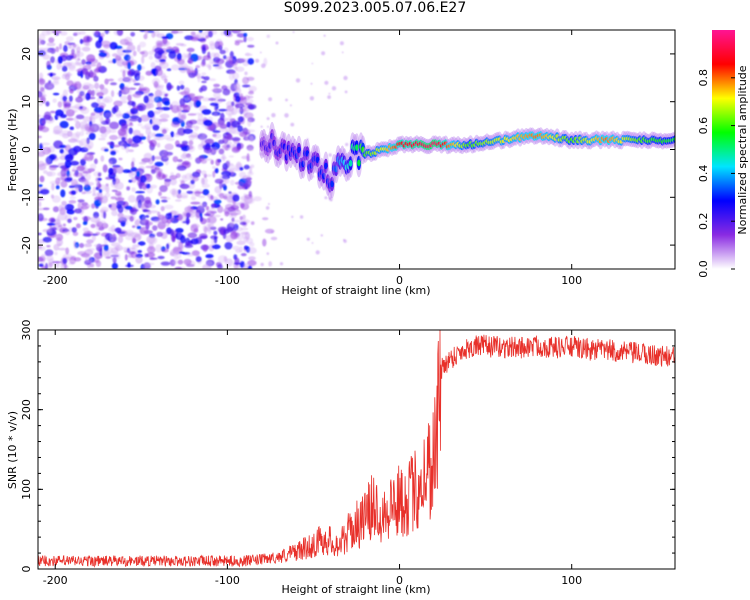 This screenshot has width=750, height=600. Describe the element at coordinates (26, 245) in the screenshot. I see `y-tick-label: -20` at that location.